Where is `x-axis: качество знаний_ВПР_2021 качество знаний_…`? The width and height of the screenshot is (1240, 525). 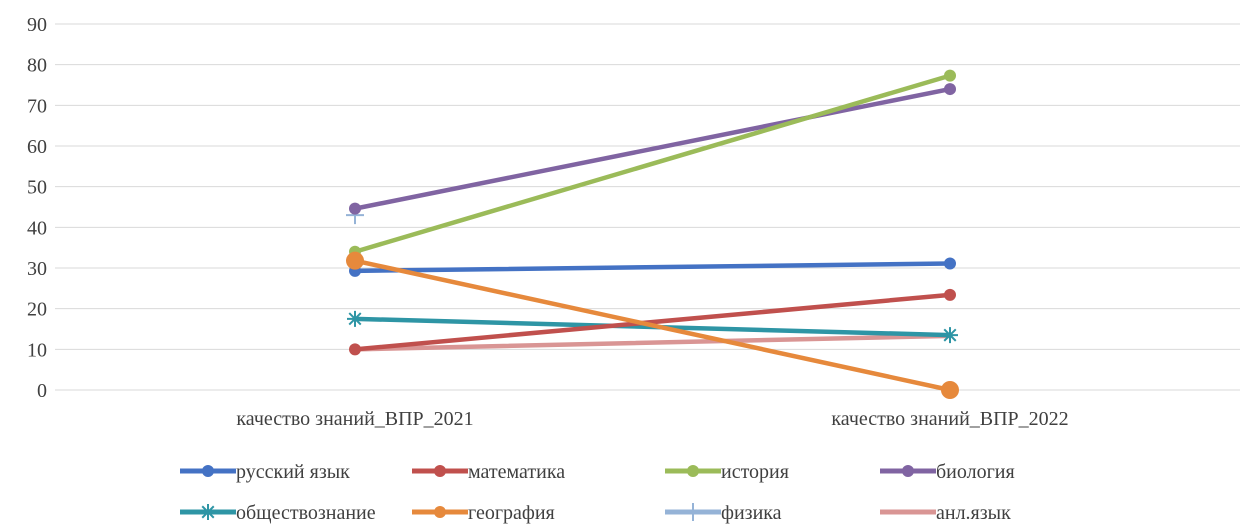
x-axis: качество знаний_ВПР_2021 качество знаний_… is located at coordinates (652, 419).